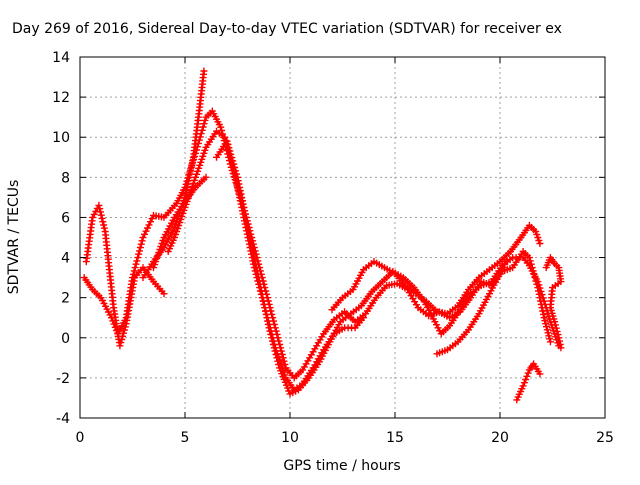 The image size is (640, 485). What do you see at coordinates (395, 438) in the screenshot?
I see `x-tick-label: 15` at bounding box center [395, 438].